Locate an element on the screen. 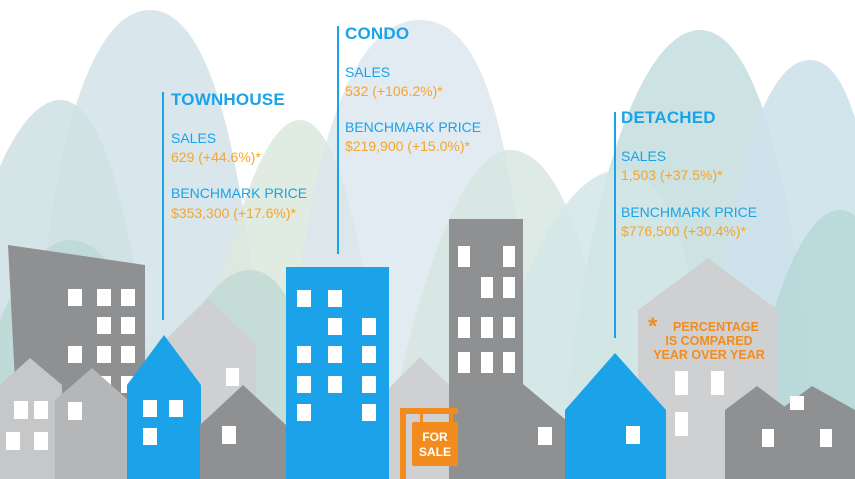 Image resolution: width=855 pixels, height=479 pixels. detached-title: DETACHED is located at coordinates (668, 117).